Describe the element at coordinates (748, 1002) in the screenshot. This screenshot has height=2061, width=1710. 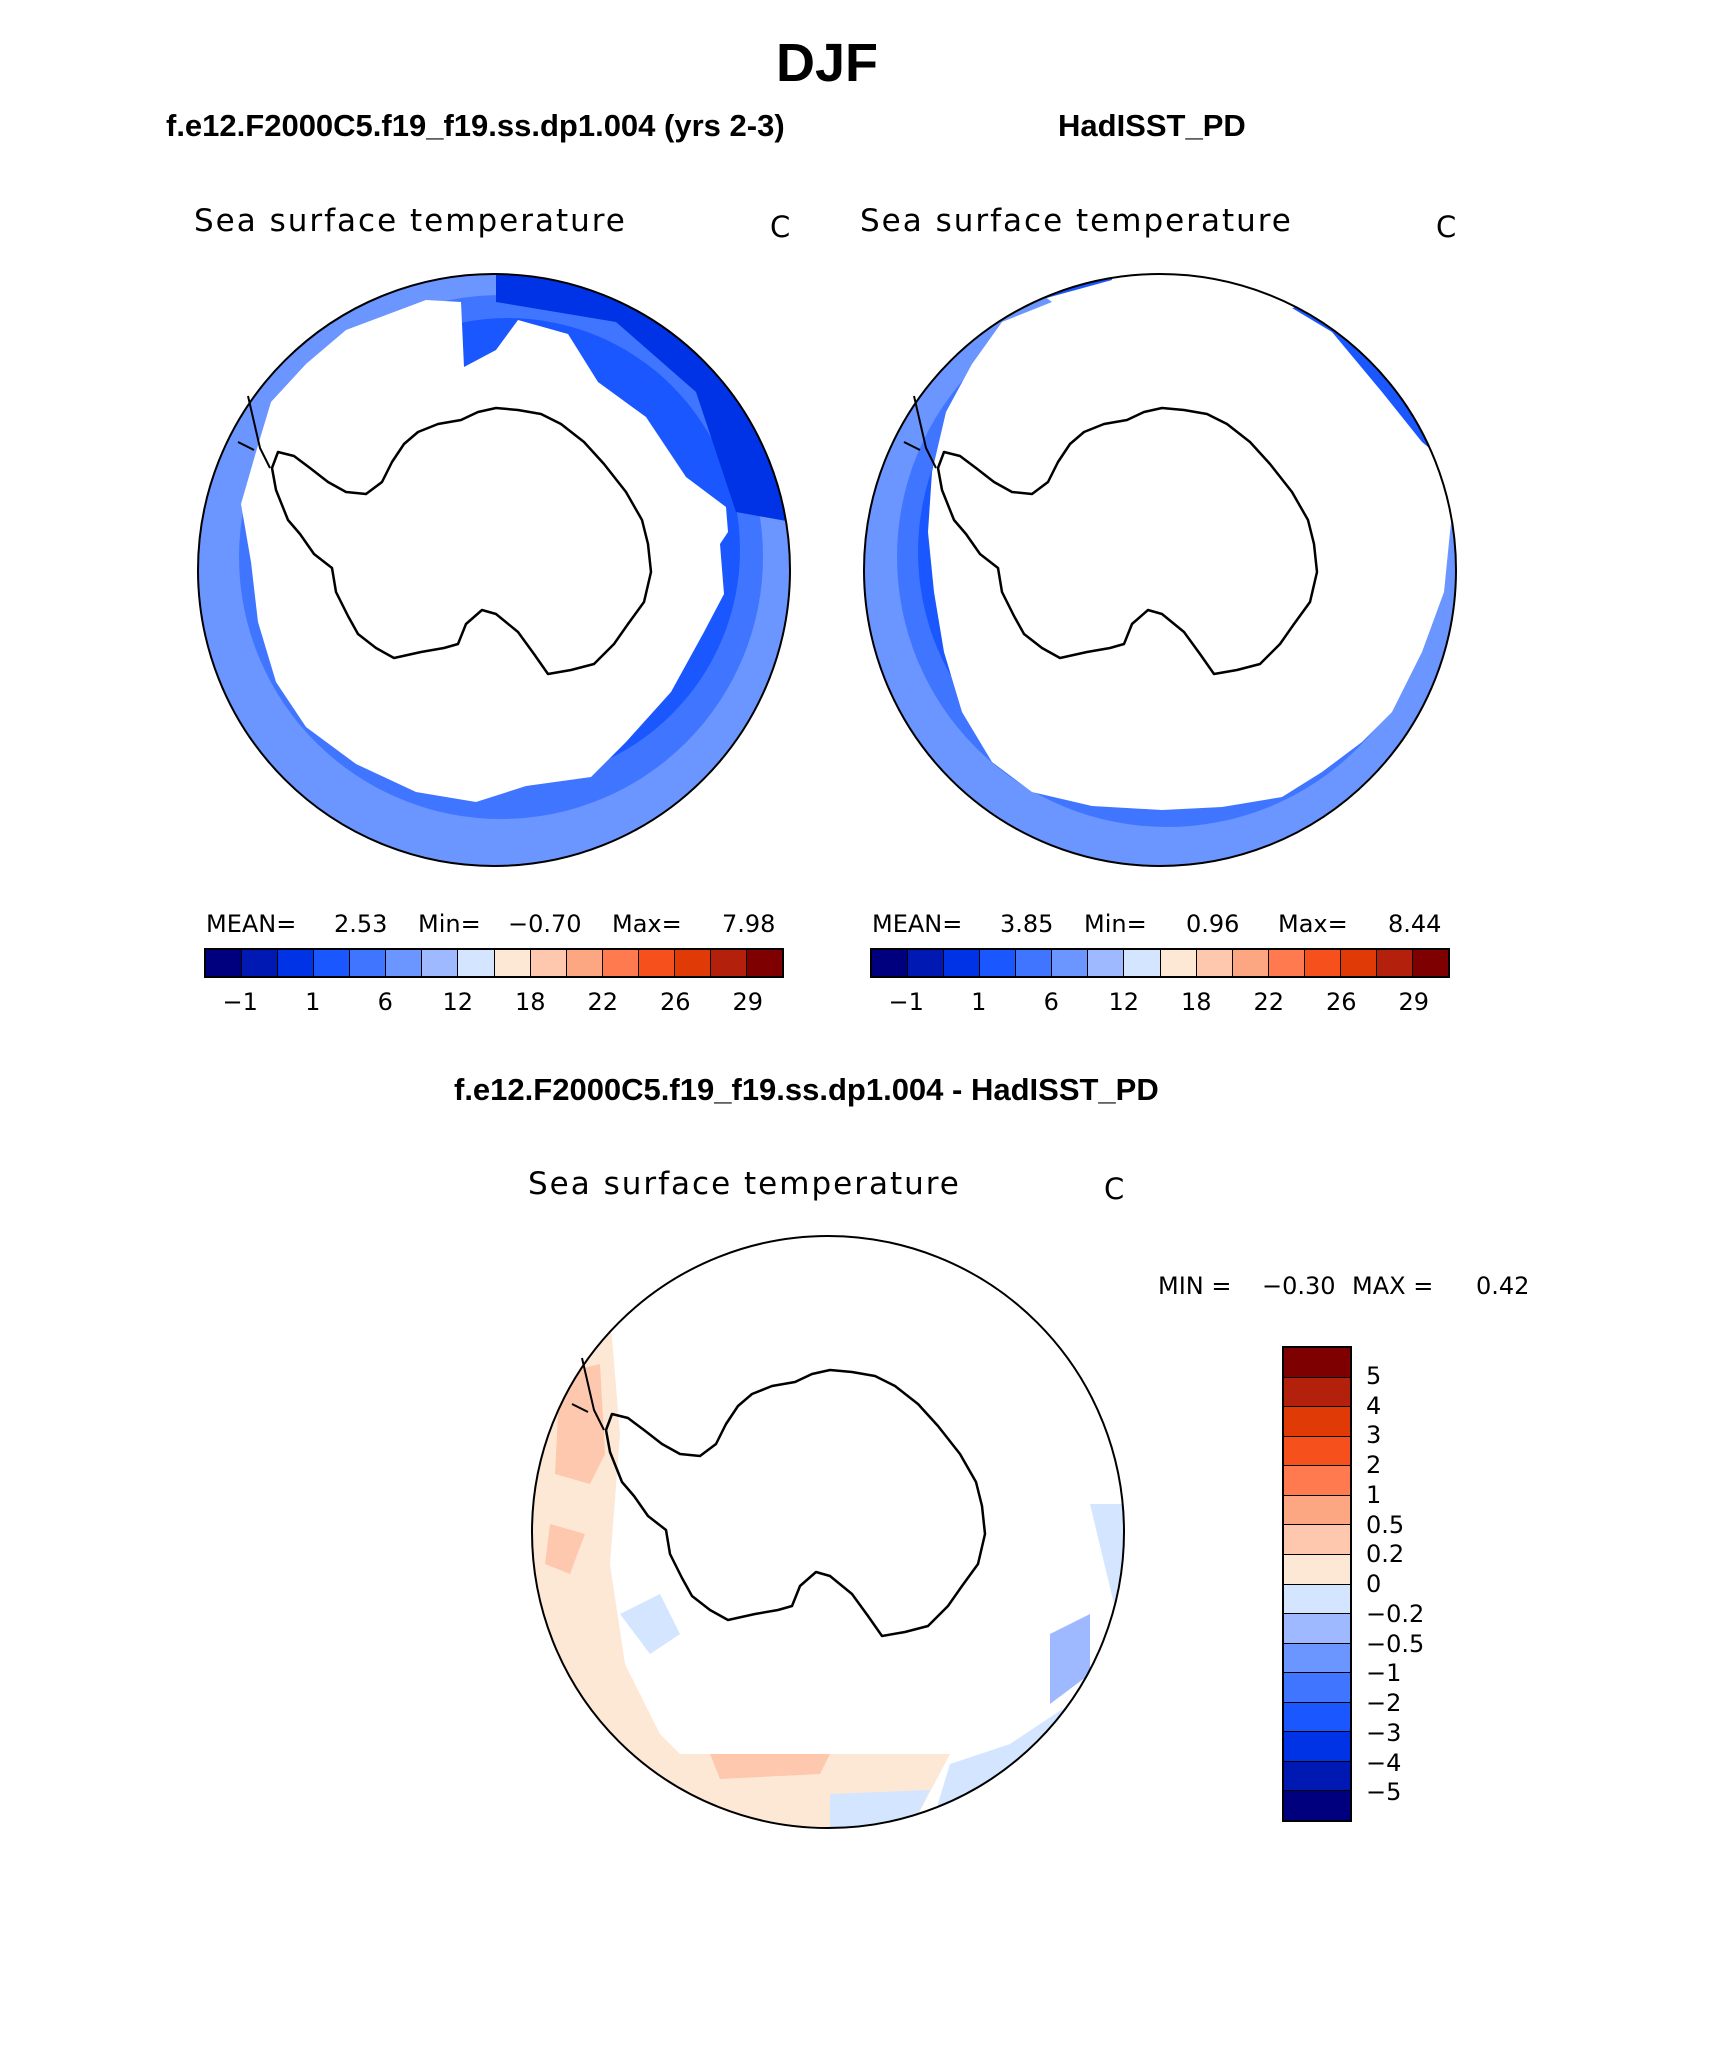
I see `panel1-colorbar-tick-label: 29` at that location.